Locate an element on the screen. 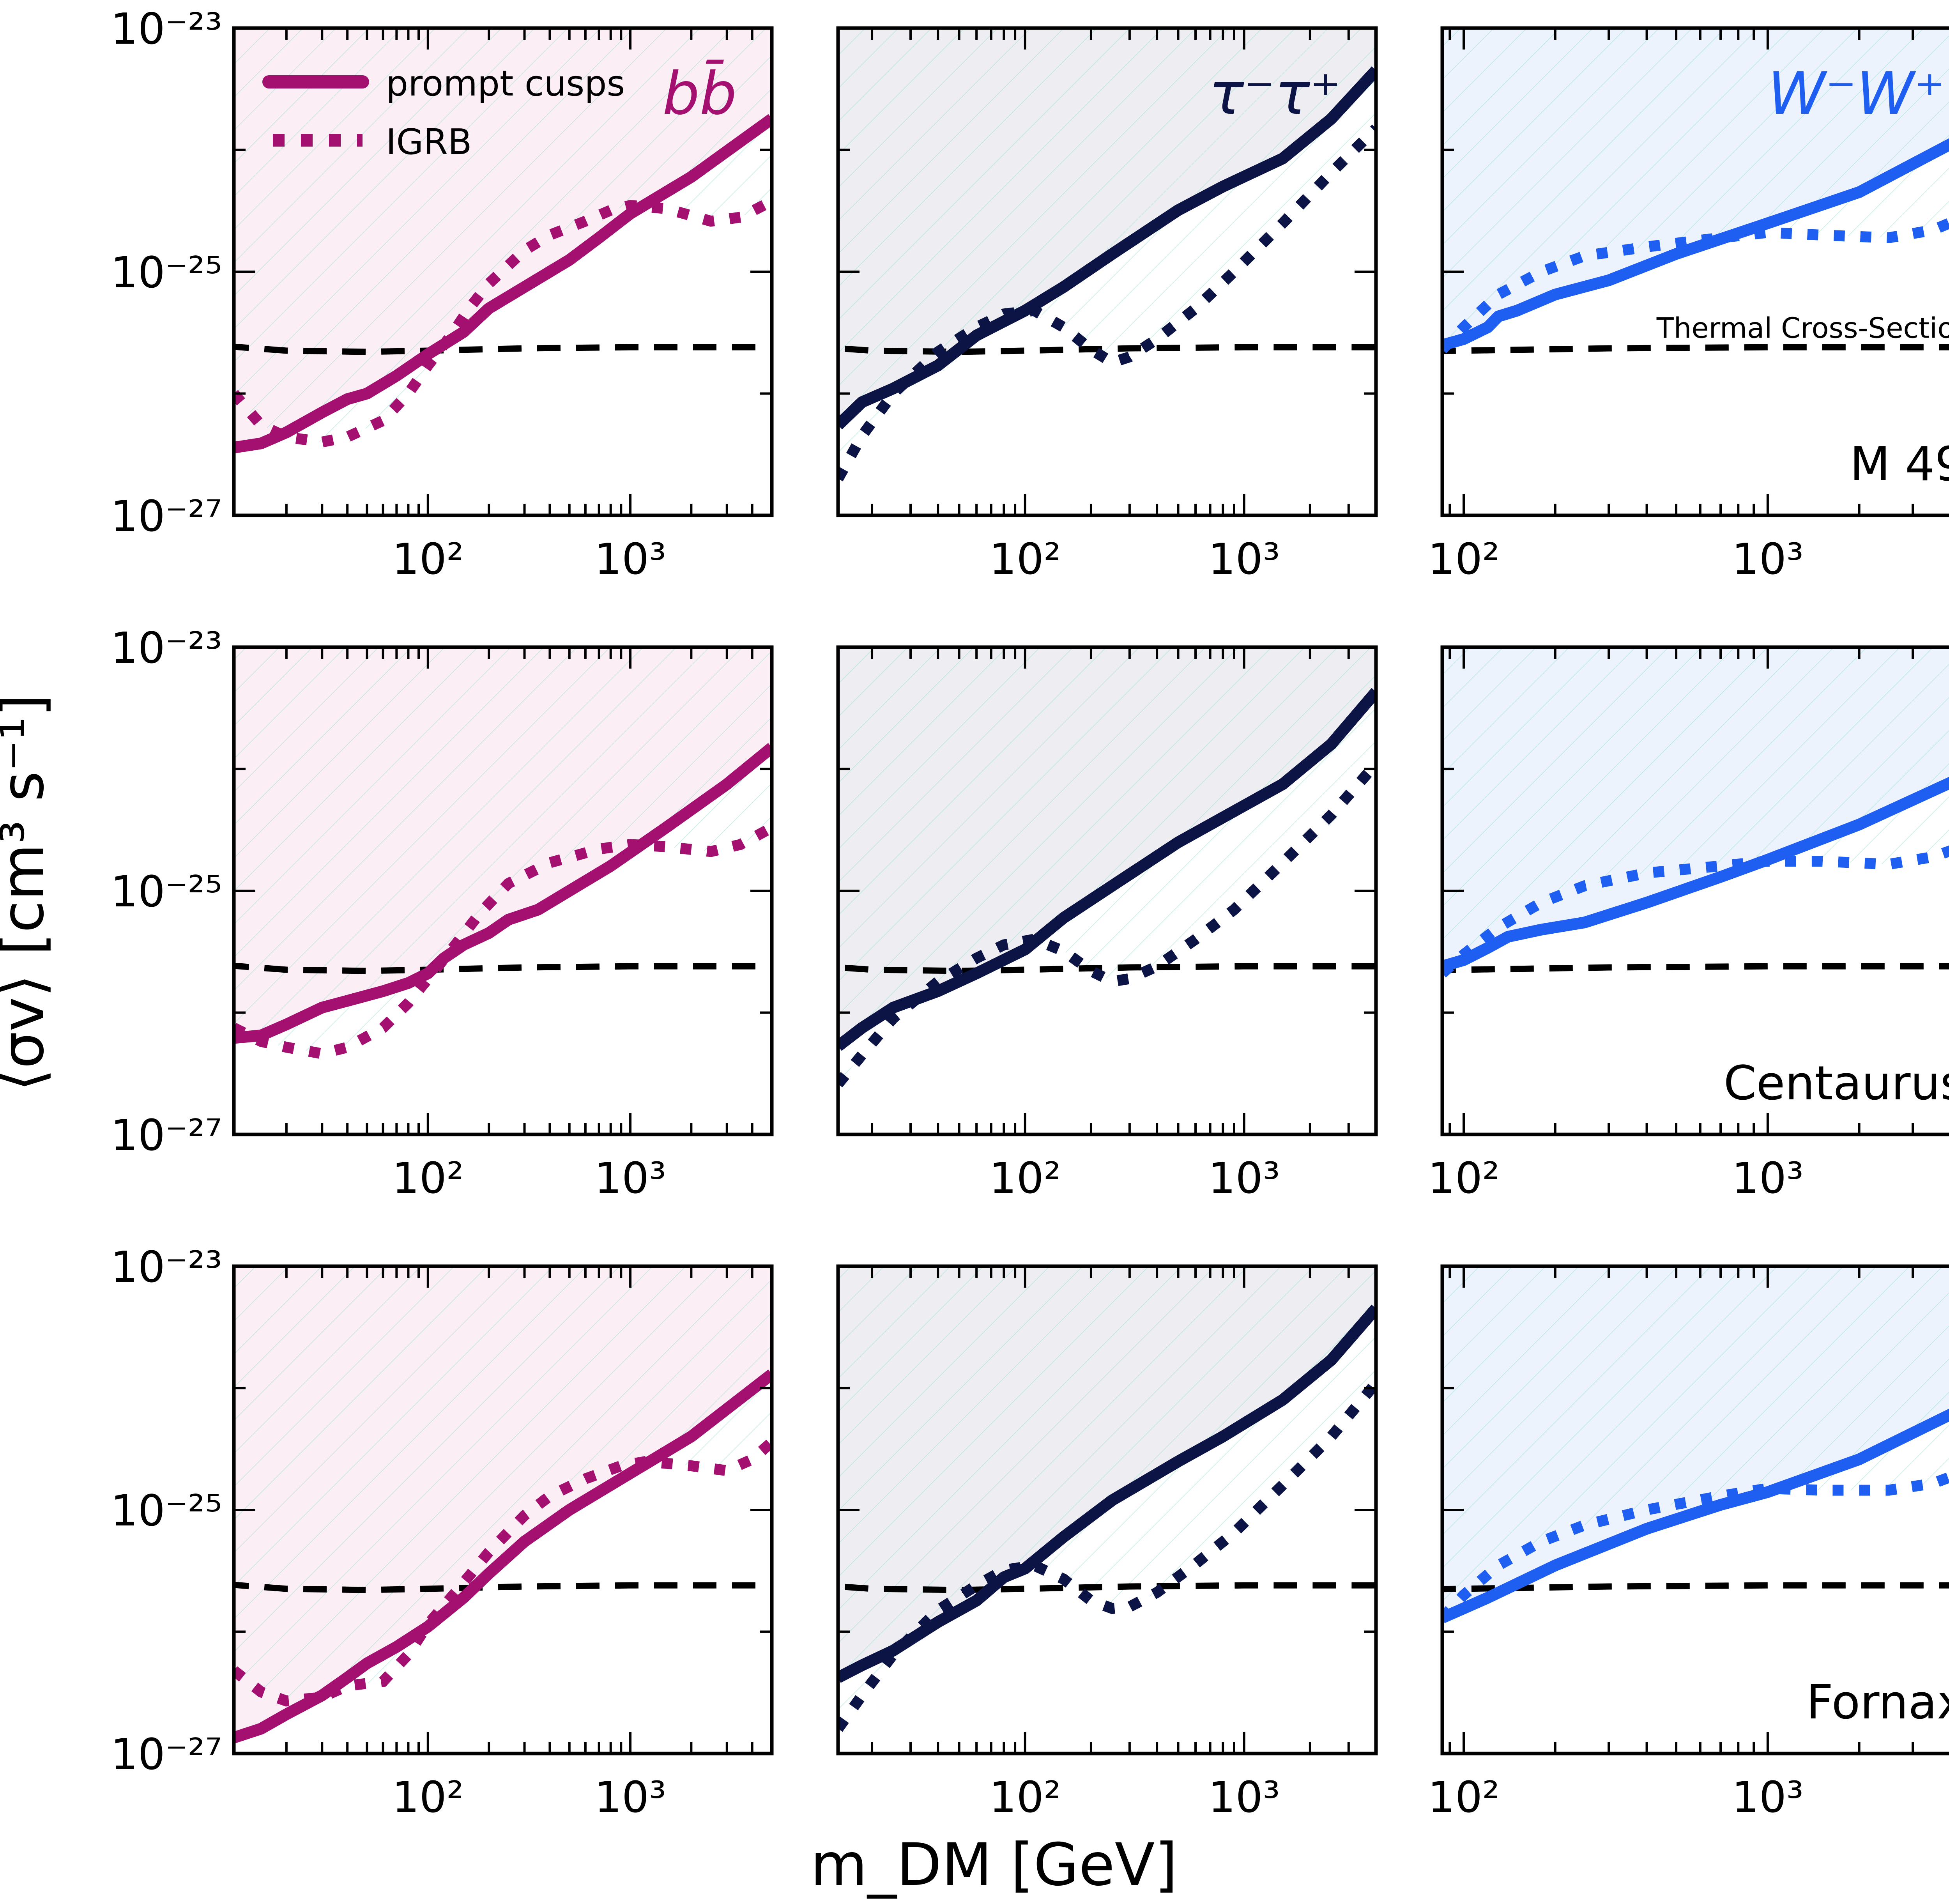 The image size is (1949, 1904). panel-ww-centaurus: 10² 10³ Centaurus is located at coordinates (1688, 924).